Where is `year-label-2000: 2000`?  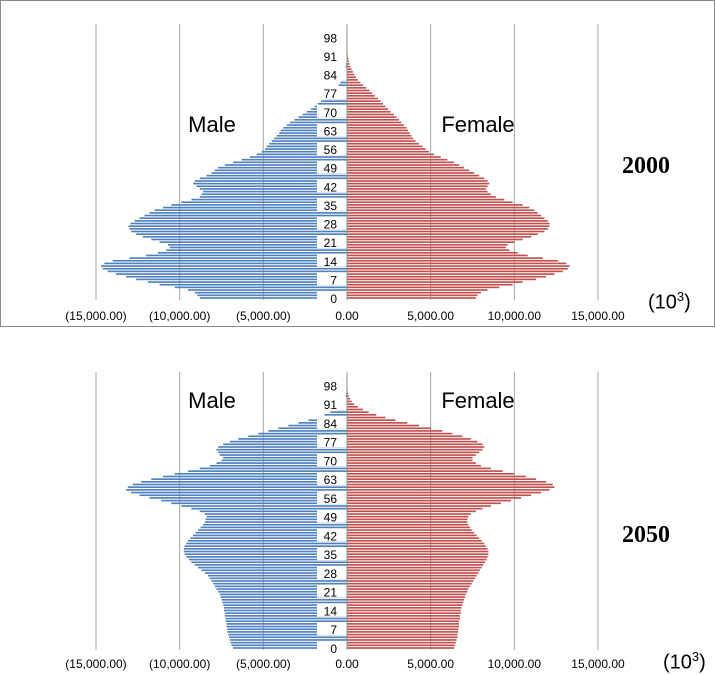 year-label-2000: 2000 is located at coordinates (646, 166).